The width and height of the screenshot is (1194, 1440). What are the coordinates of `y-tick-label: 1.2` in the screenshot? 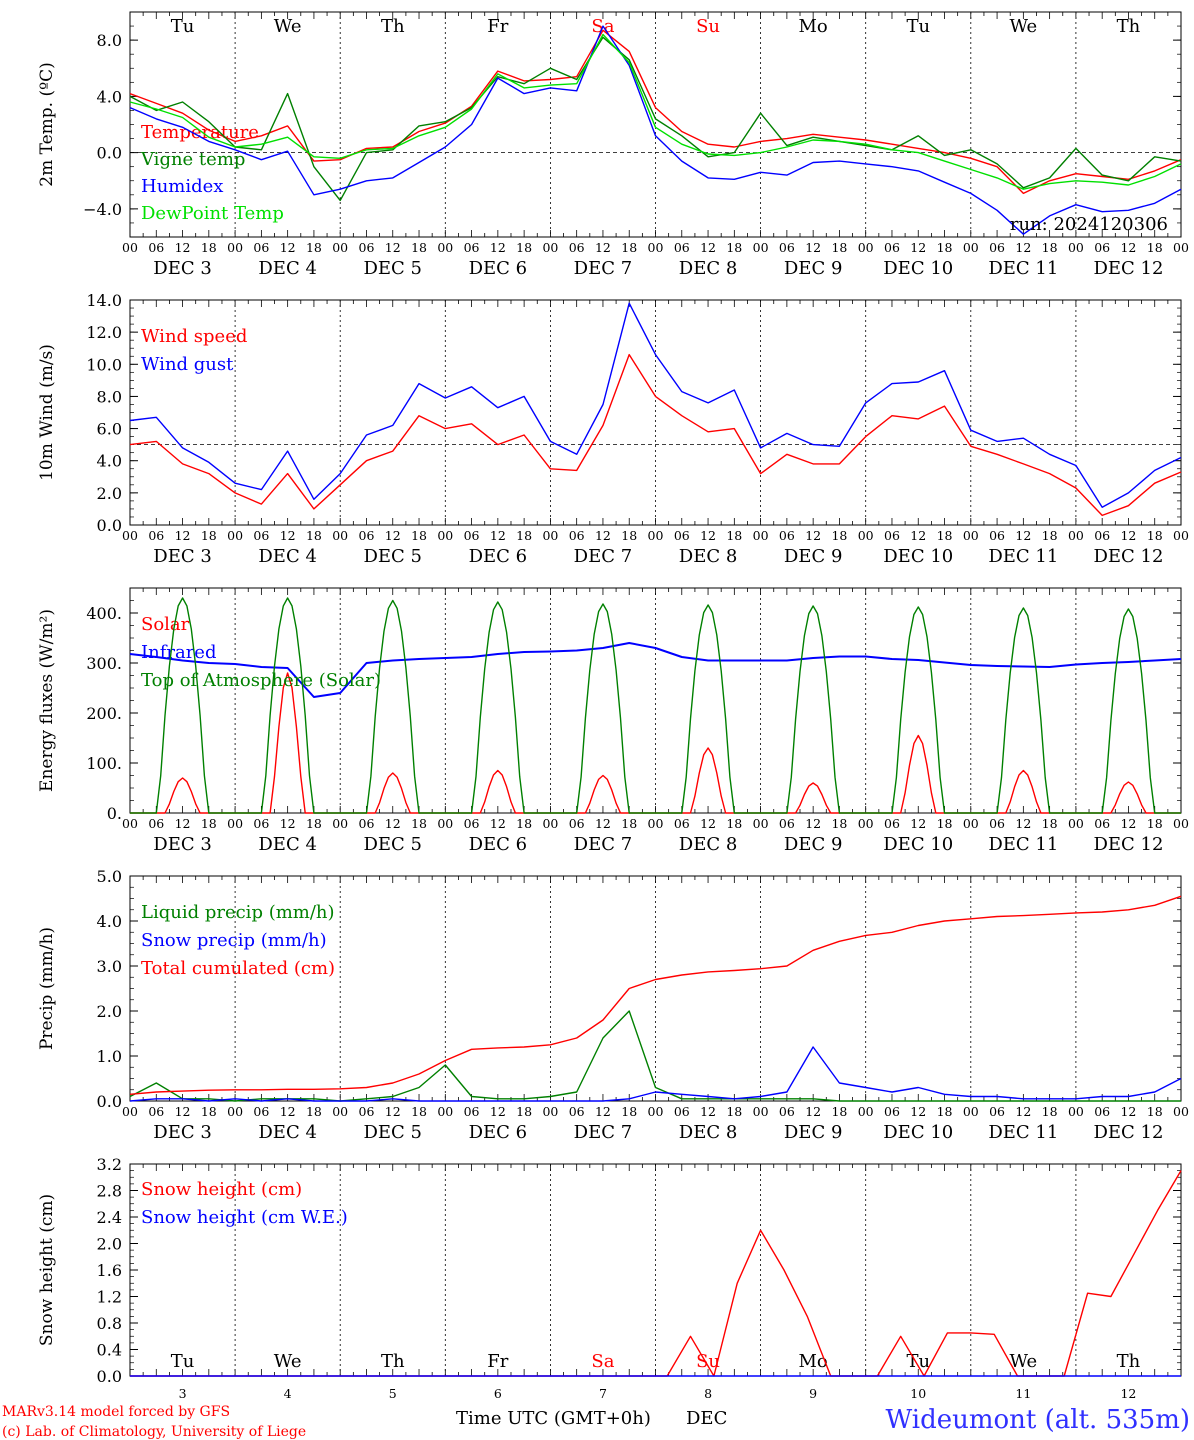 It's located at (109, 1297).